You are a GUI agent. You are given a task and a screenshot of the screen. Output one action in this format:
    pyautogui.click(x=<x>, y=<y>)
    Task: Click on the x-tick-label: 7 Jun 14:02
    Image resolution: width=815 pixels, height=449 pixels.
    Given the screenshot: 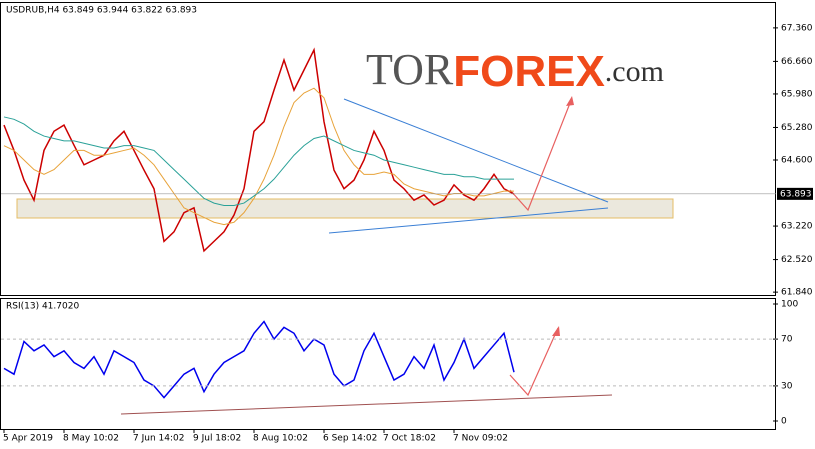 What is the action you would take?
    pyautogui.click(x=158, y=439)
    